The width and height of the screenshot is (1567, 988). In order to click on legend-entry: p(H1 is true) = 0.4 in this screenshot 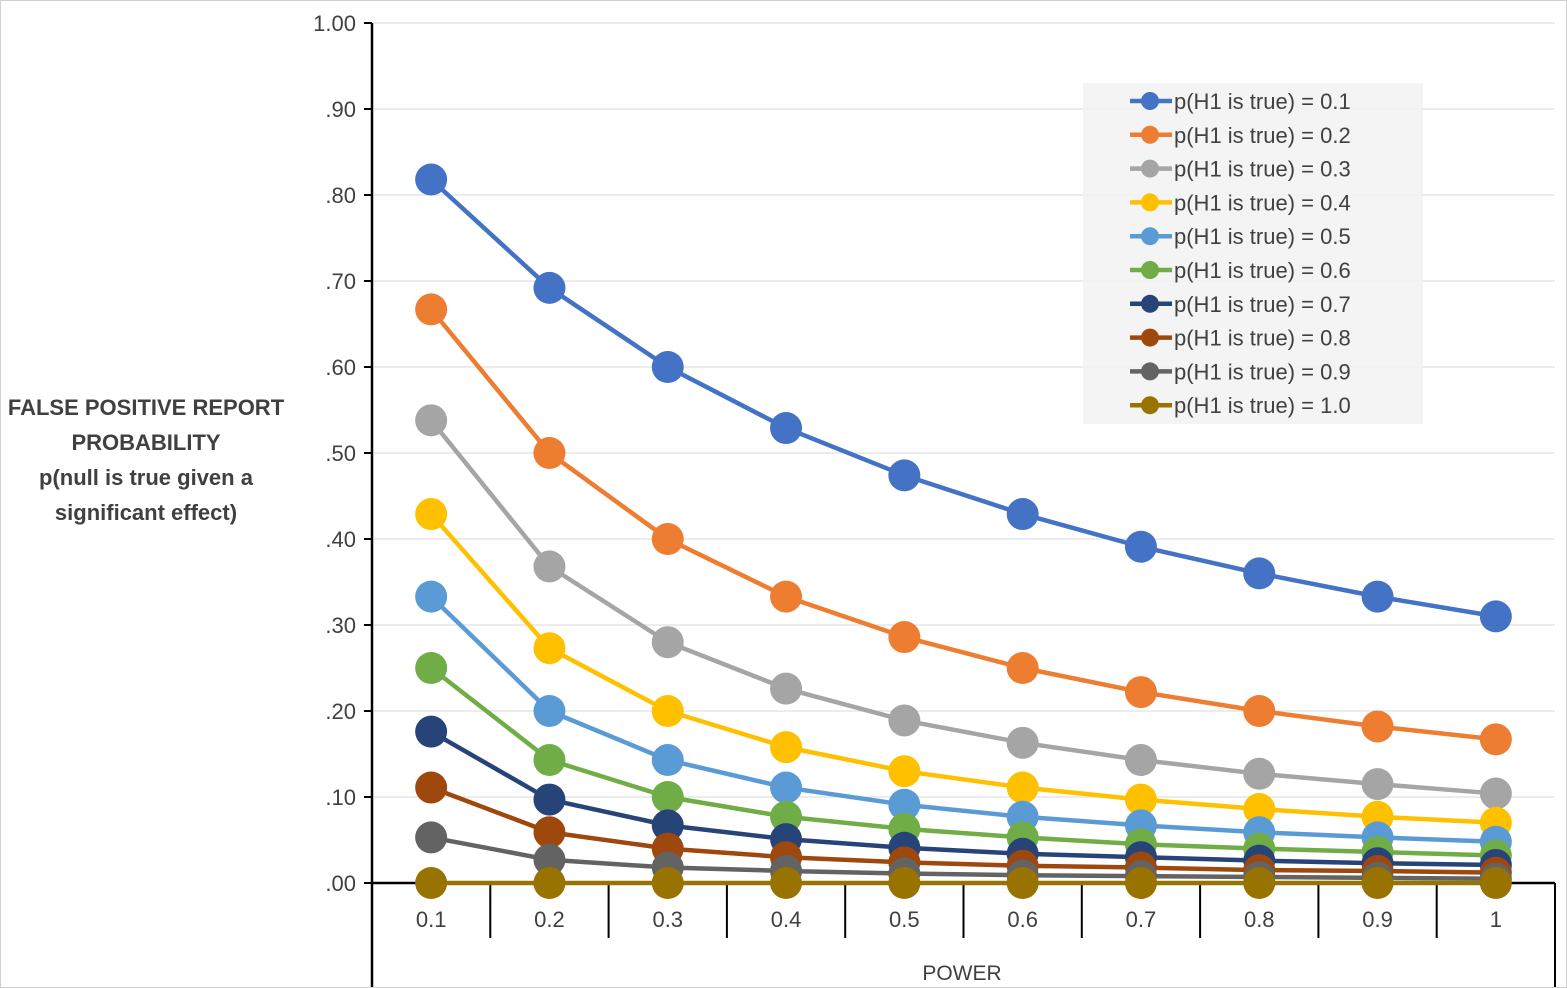, I will do `click(1240, 202)`.